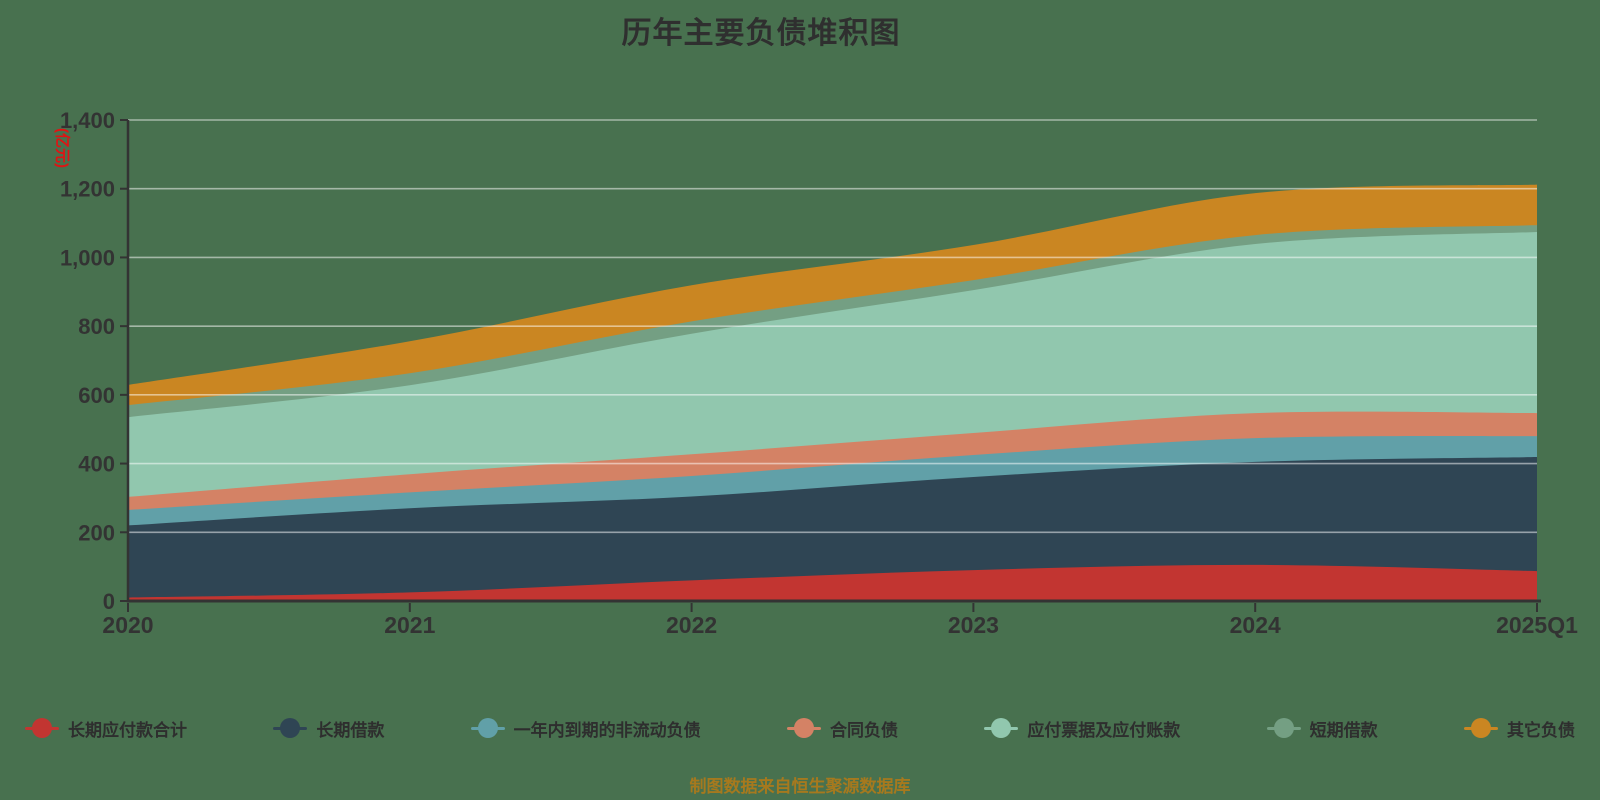  Describe the element at coordinates (607, 730) in the screenshot. I see `legend-label: 一年内到期的非流动负债` at that location.